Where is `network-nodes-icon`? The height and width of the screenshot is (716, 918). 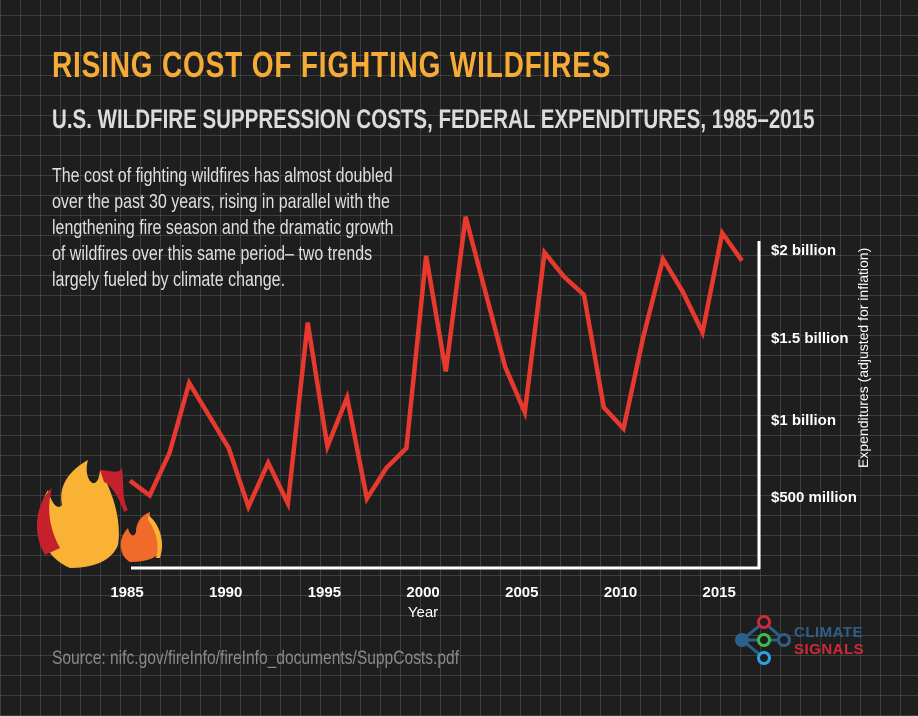 network-nodes-icon is located at coordinates (763, 640).